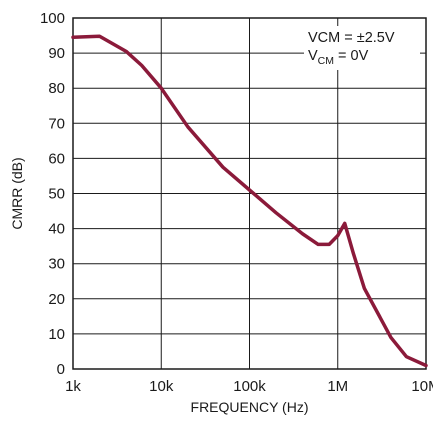 The width and height of the screenshot is (433, 421). What do you see at coordinates (56, 194) in the screenshot?
I see `y-tick-label: 50` at bounding box center [56, 194].